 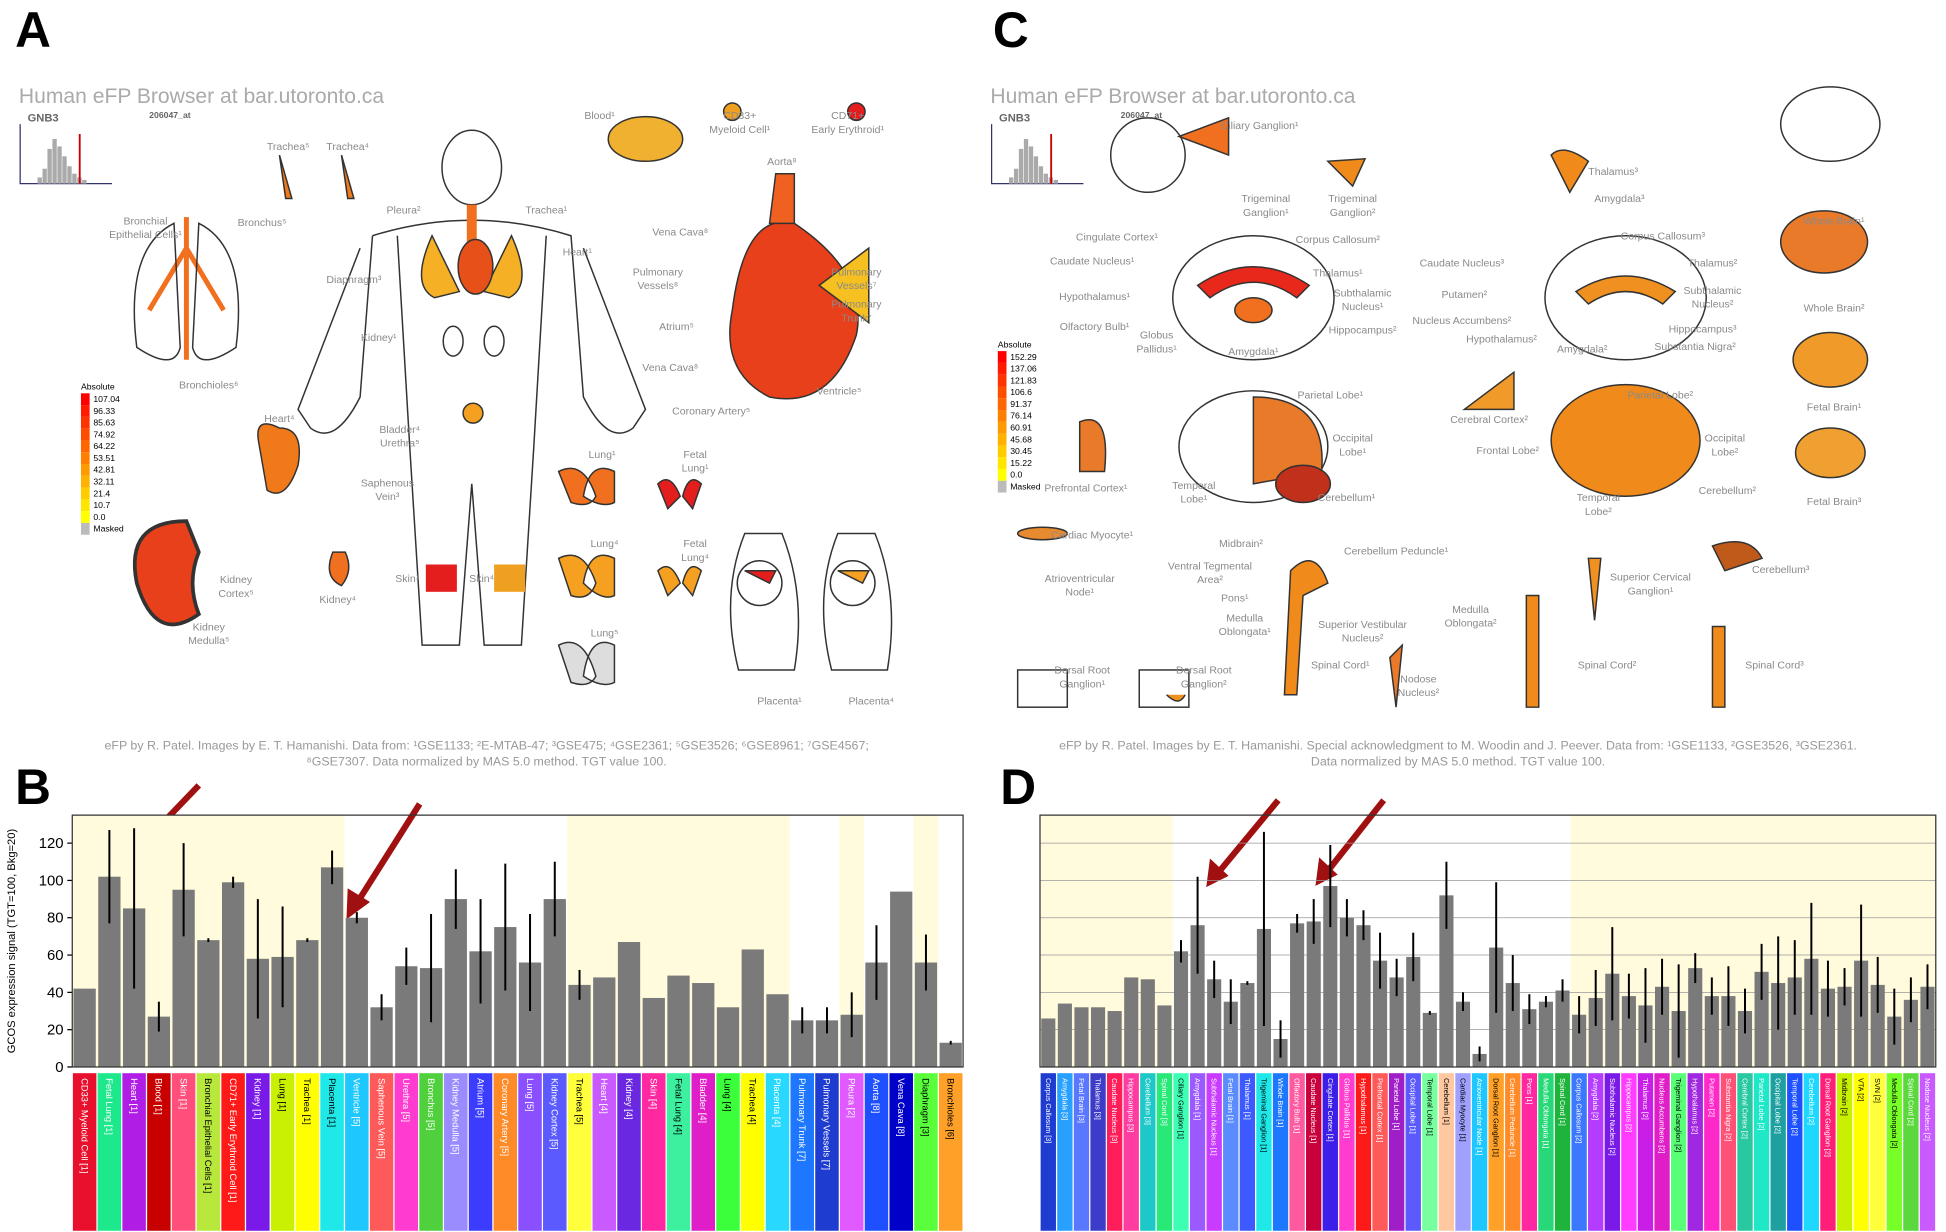 What do you see at coordinates (658, 272) in the screenshot?
I see `tissue-label: Pulmonary` at bounding box center [658, 272].